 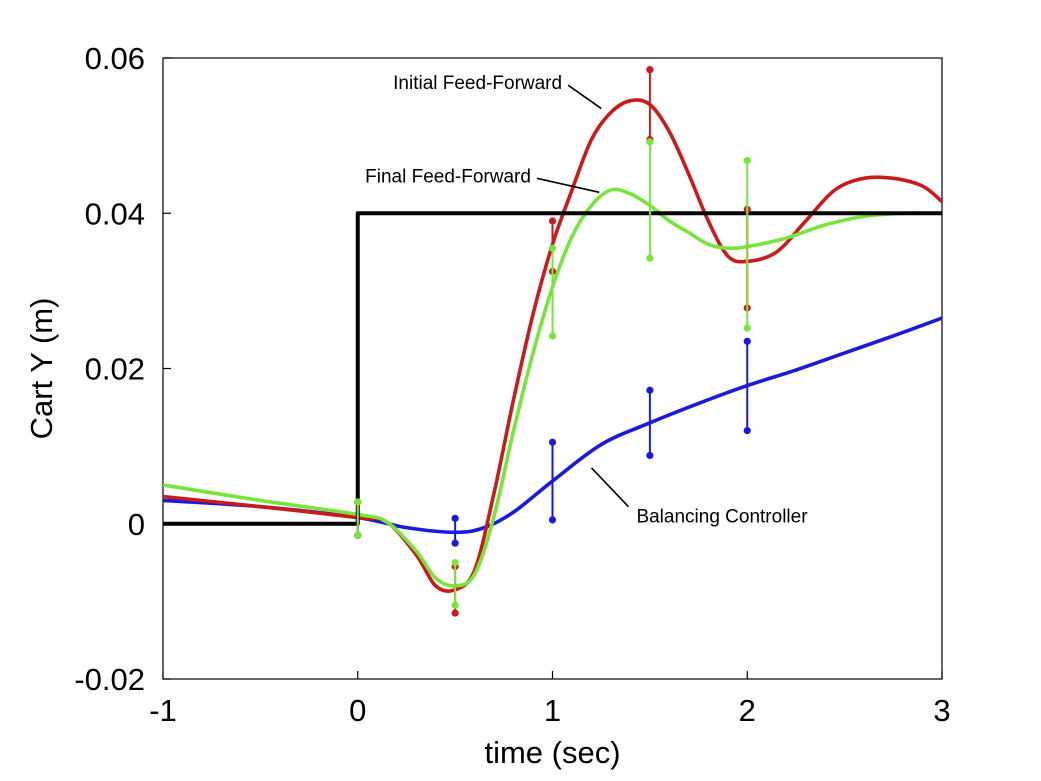 What do you see at coordinates (163, 710) in the screenshot?
I see `x-tick-label: -1` at bounding box center [163, 710].